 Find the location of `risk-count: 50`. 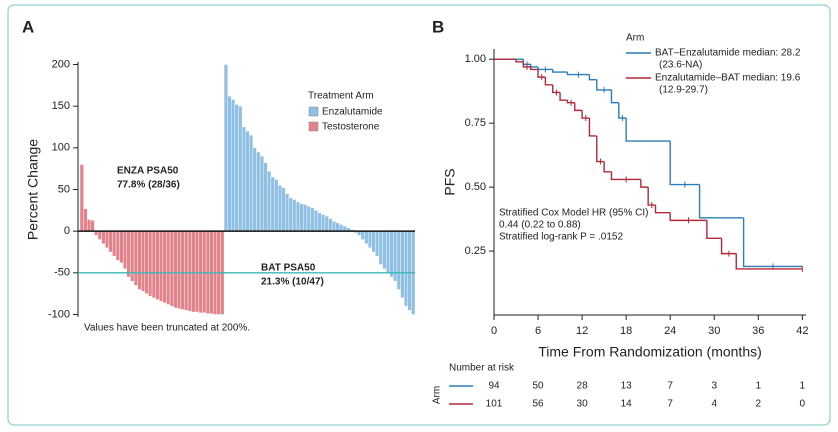

risk-count: 50 is located at coordinates (538, 386).